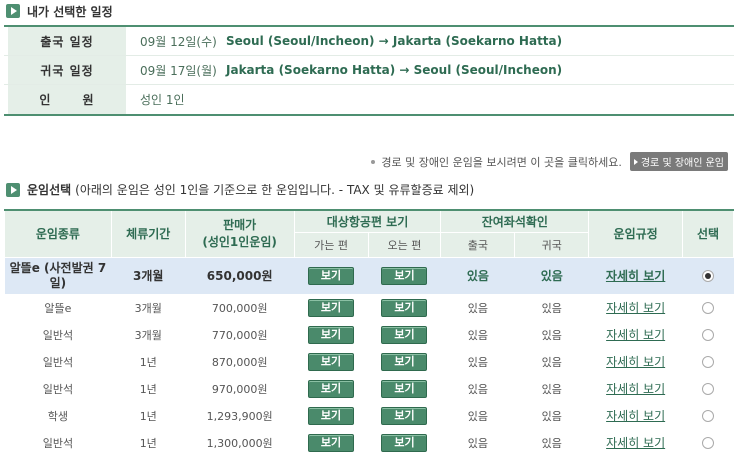  Describe the element at coordinates (708, 233) in the screenshot. I see `header-select: 선택` at that location.